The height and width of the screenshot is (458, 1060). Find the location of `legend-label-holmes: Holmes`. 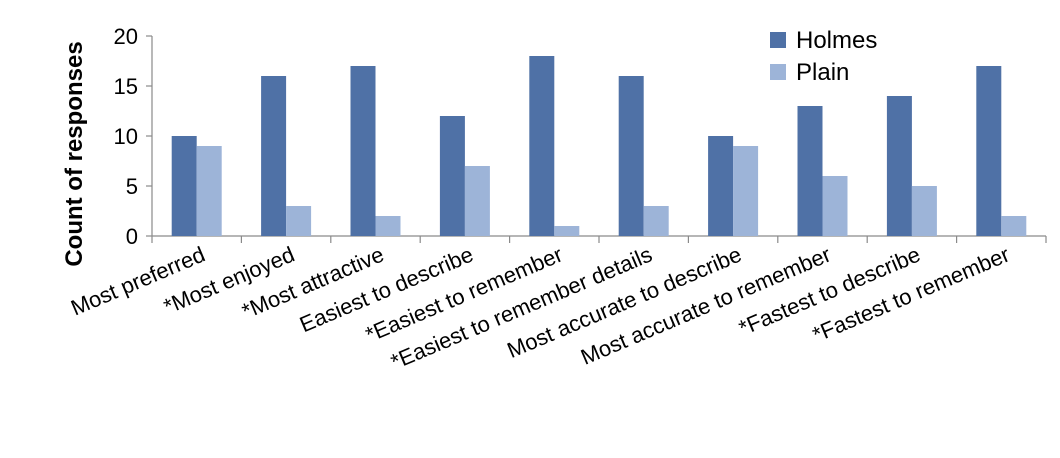

legend-label-holmes: Holmes is located at coordinates (836, 40).